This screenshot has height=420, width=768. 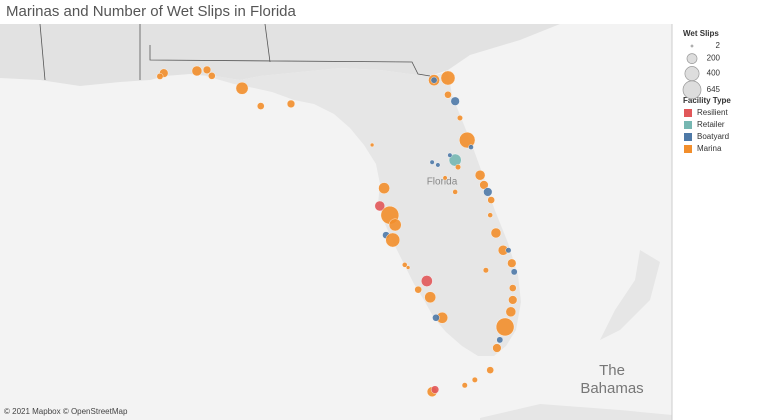 I want to click on country-label: The, so click(x=612, y=370).